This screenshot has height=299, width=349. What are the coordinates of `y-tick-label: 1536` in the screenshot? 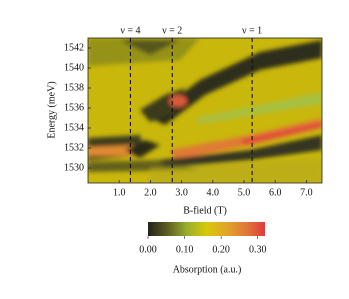 It's located at (74, 107).